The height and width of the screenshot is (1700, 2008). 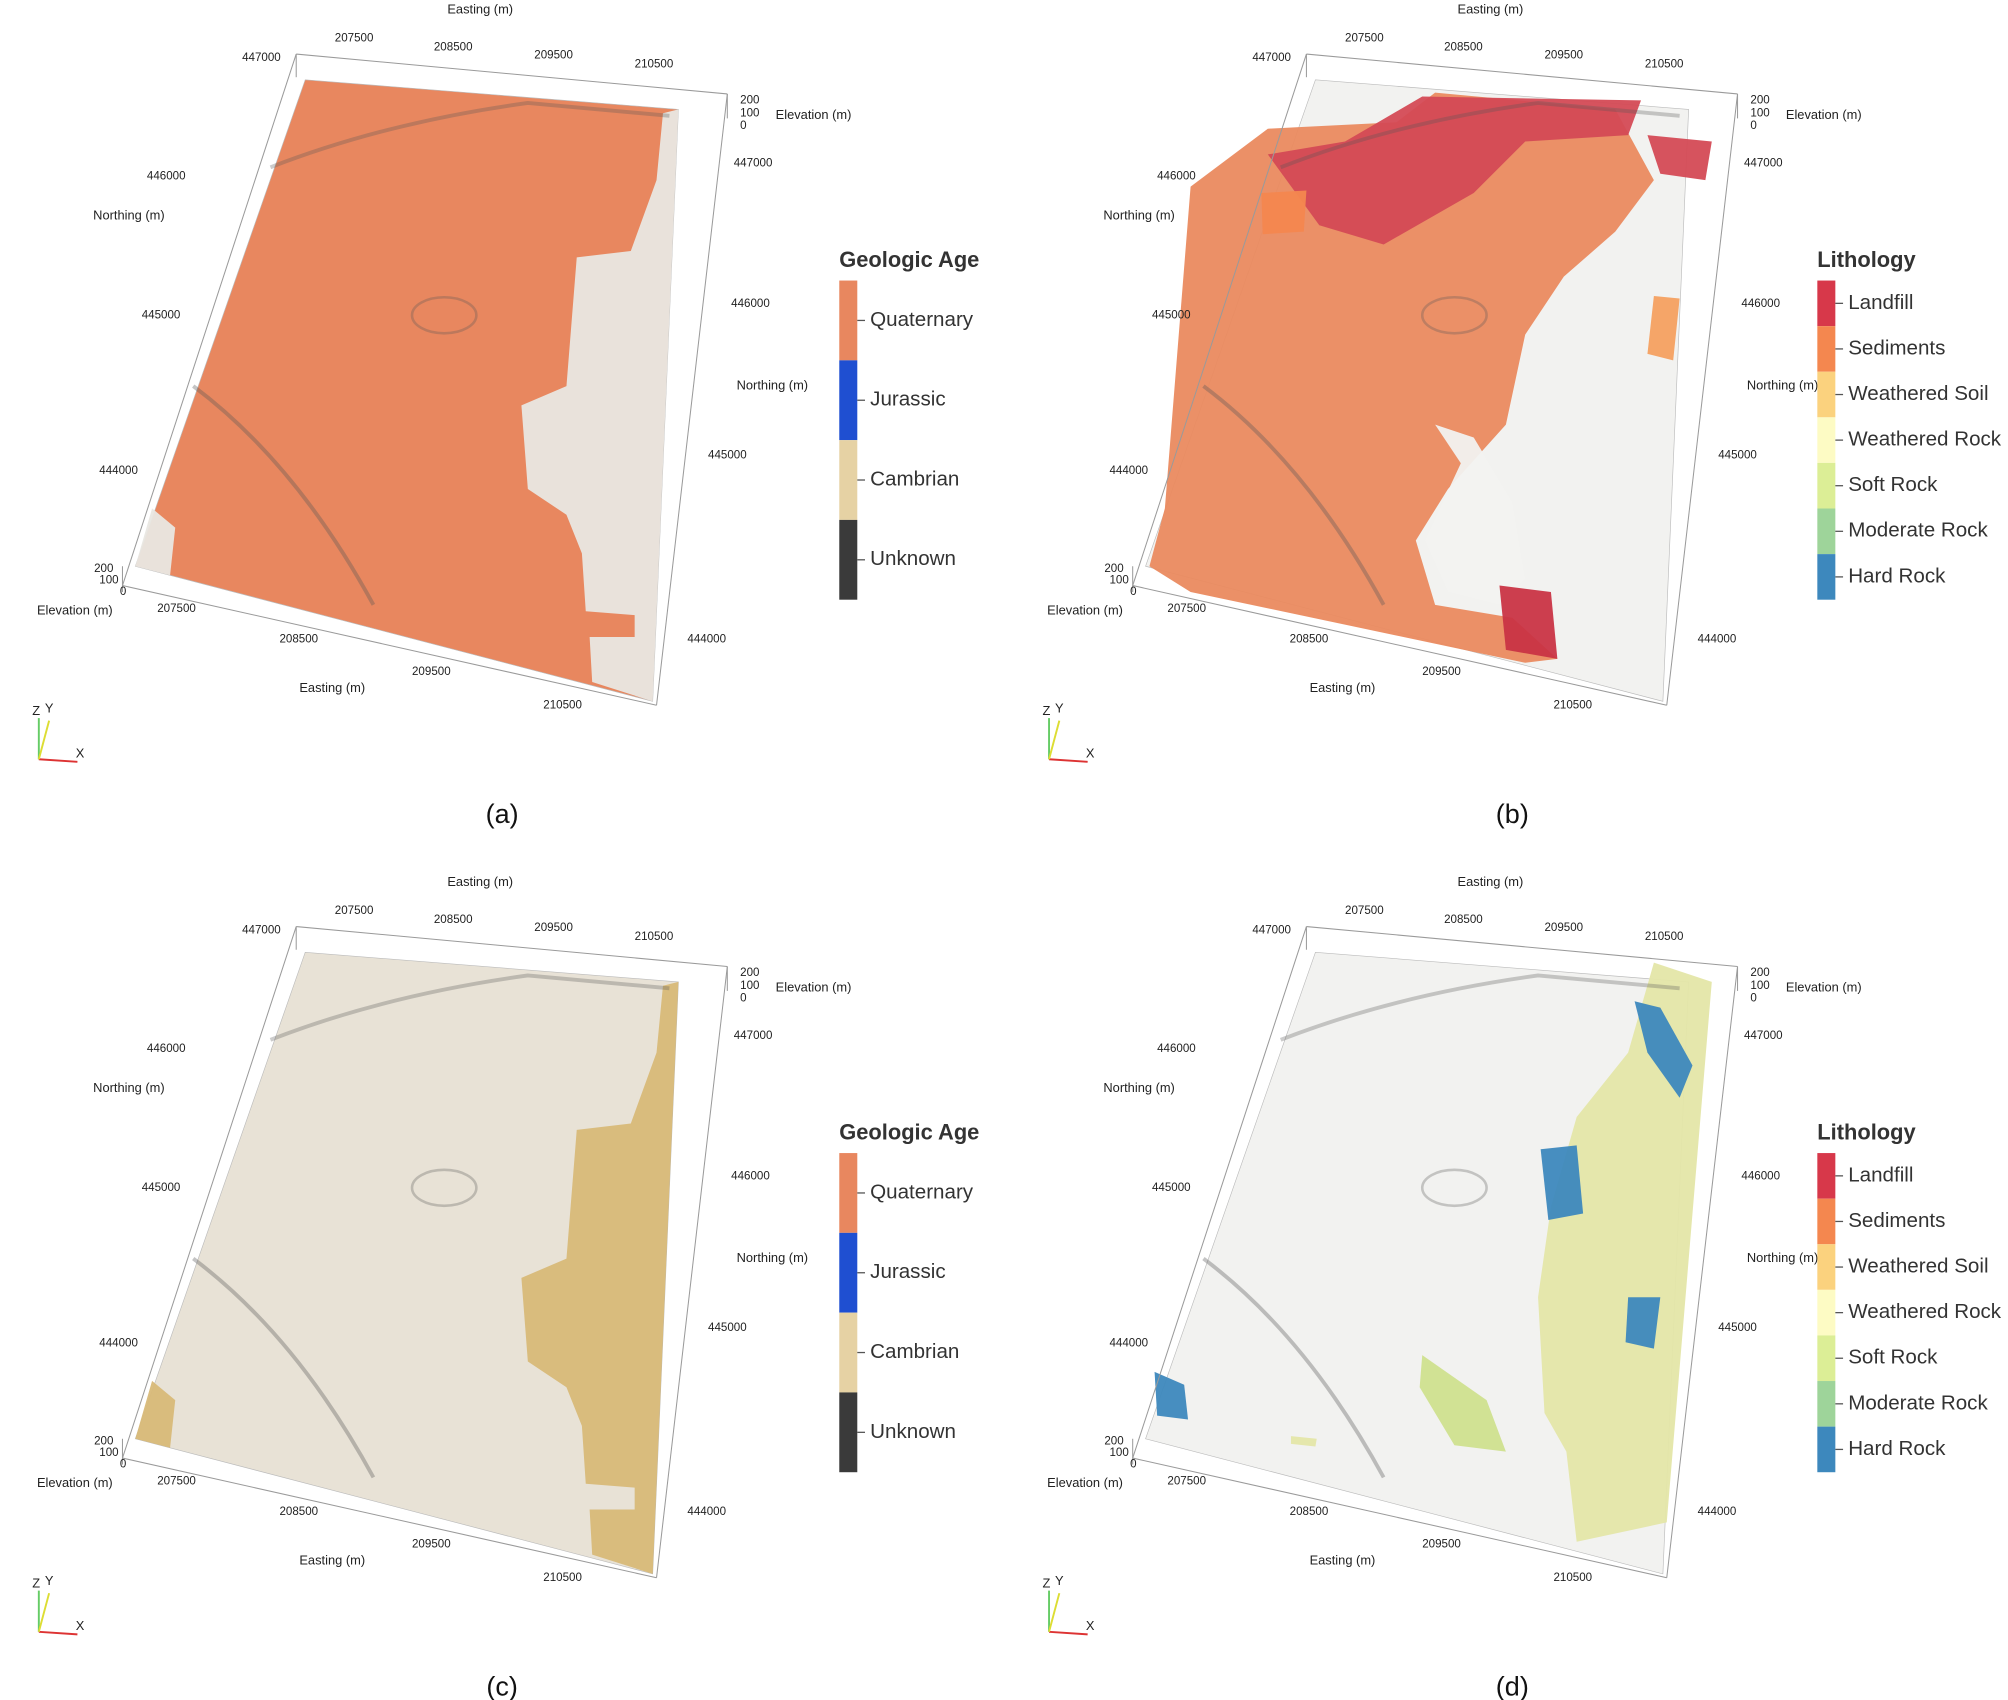 What do you see at coordinates (914, 1351) in the screenshot?
I see `legend-label: Cambrian` at bounding box center [914, 1351].